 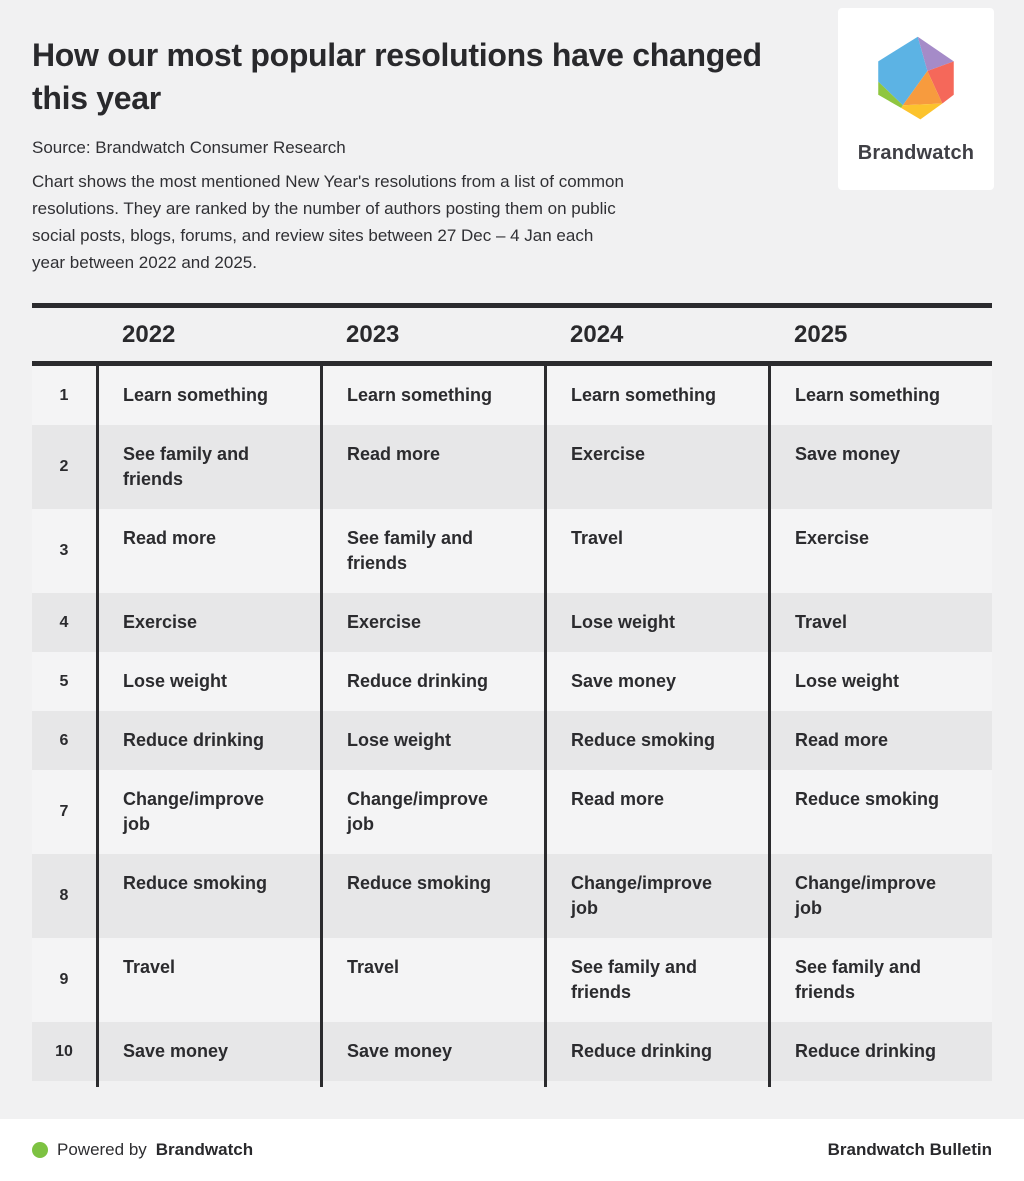 What do you see at coordinates (656, 740) in the screenshot?
I see `resolution-cell-2024-rank-6: Reduce smoking` at bounding box center [656, 740].